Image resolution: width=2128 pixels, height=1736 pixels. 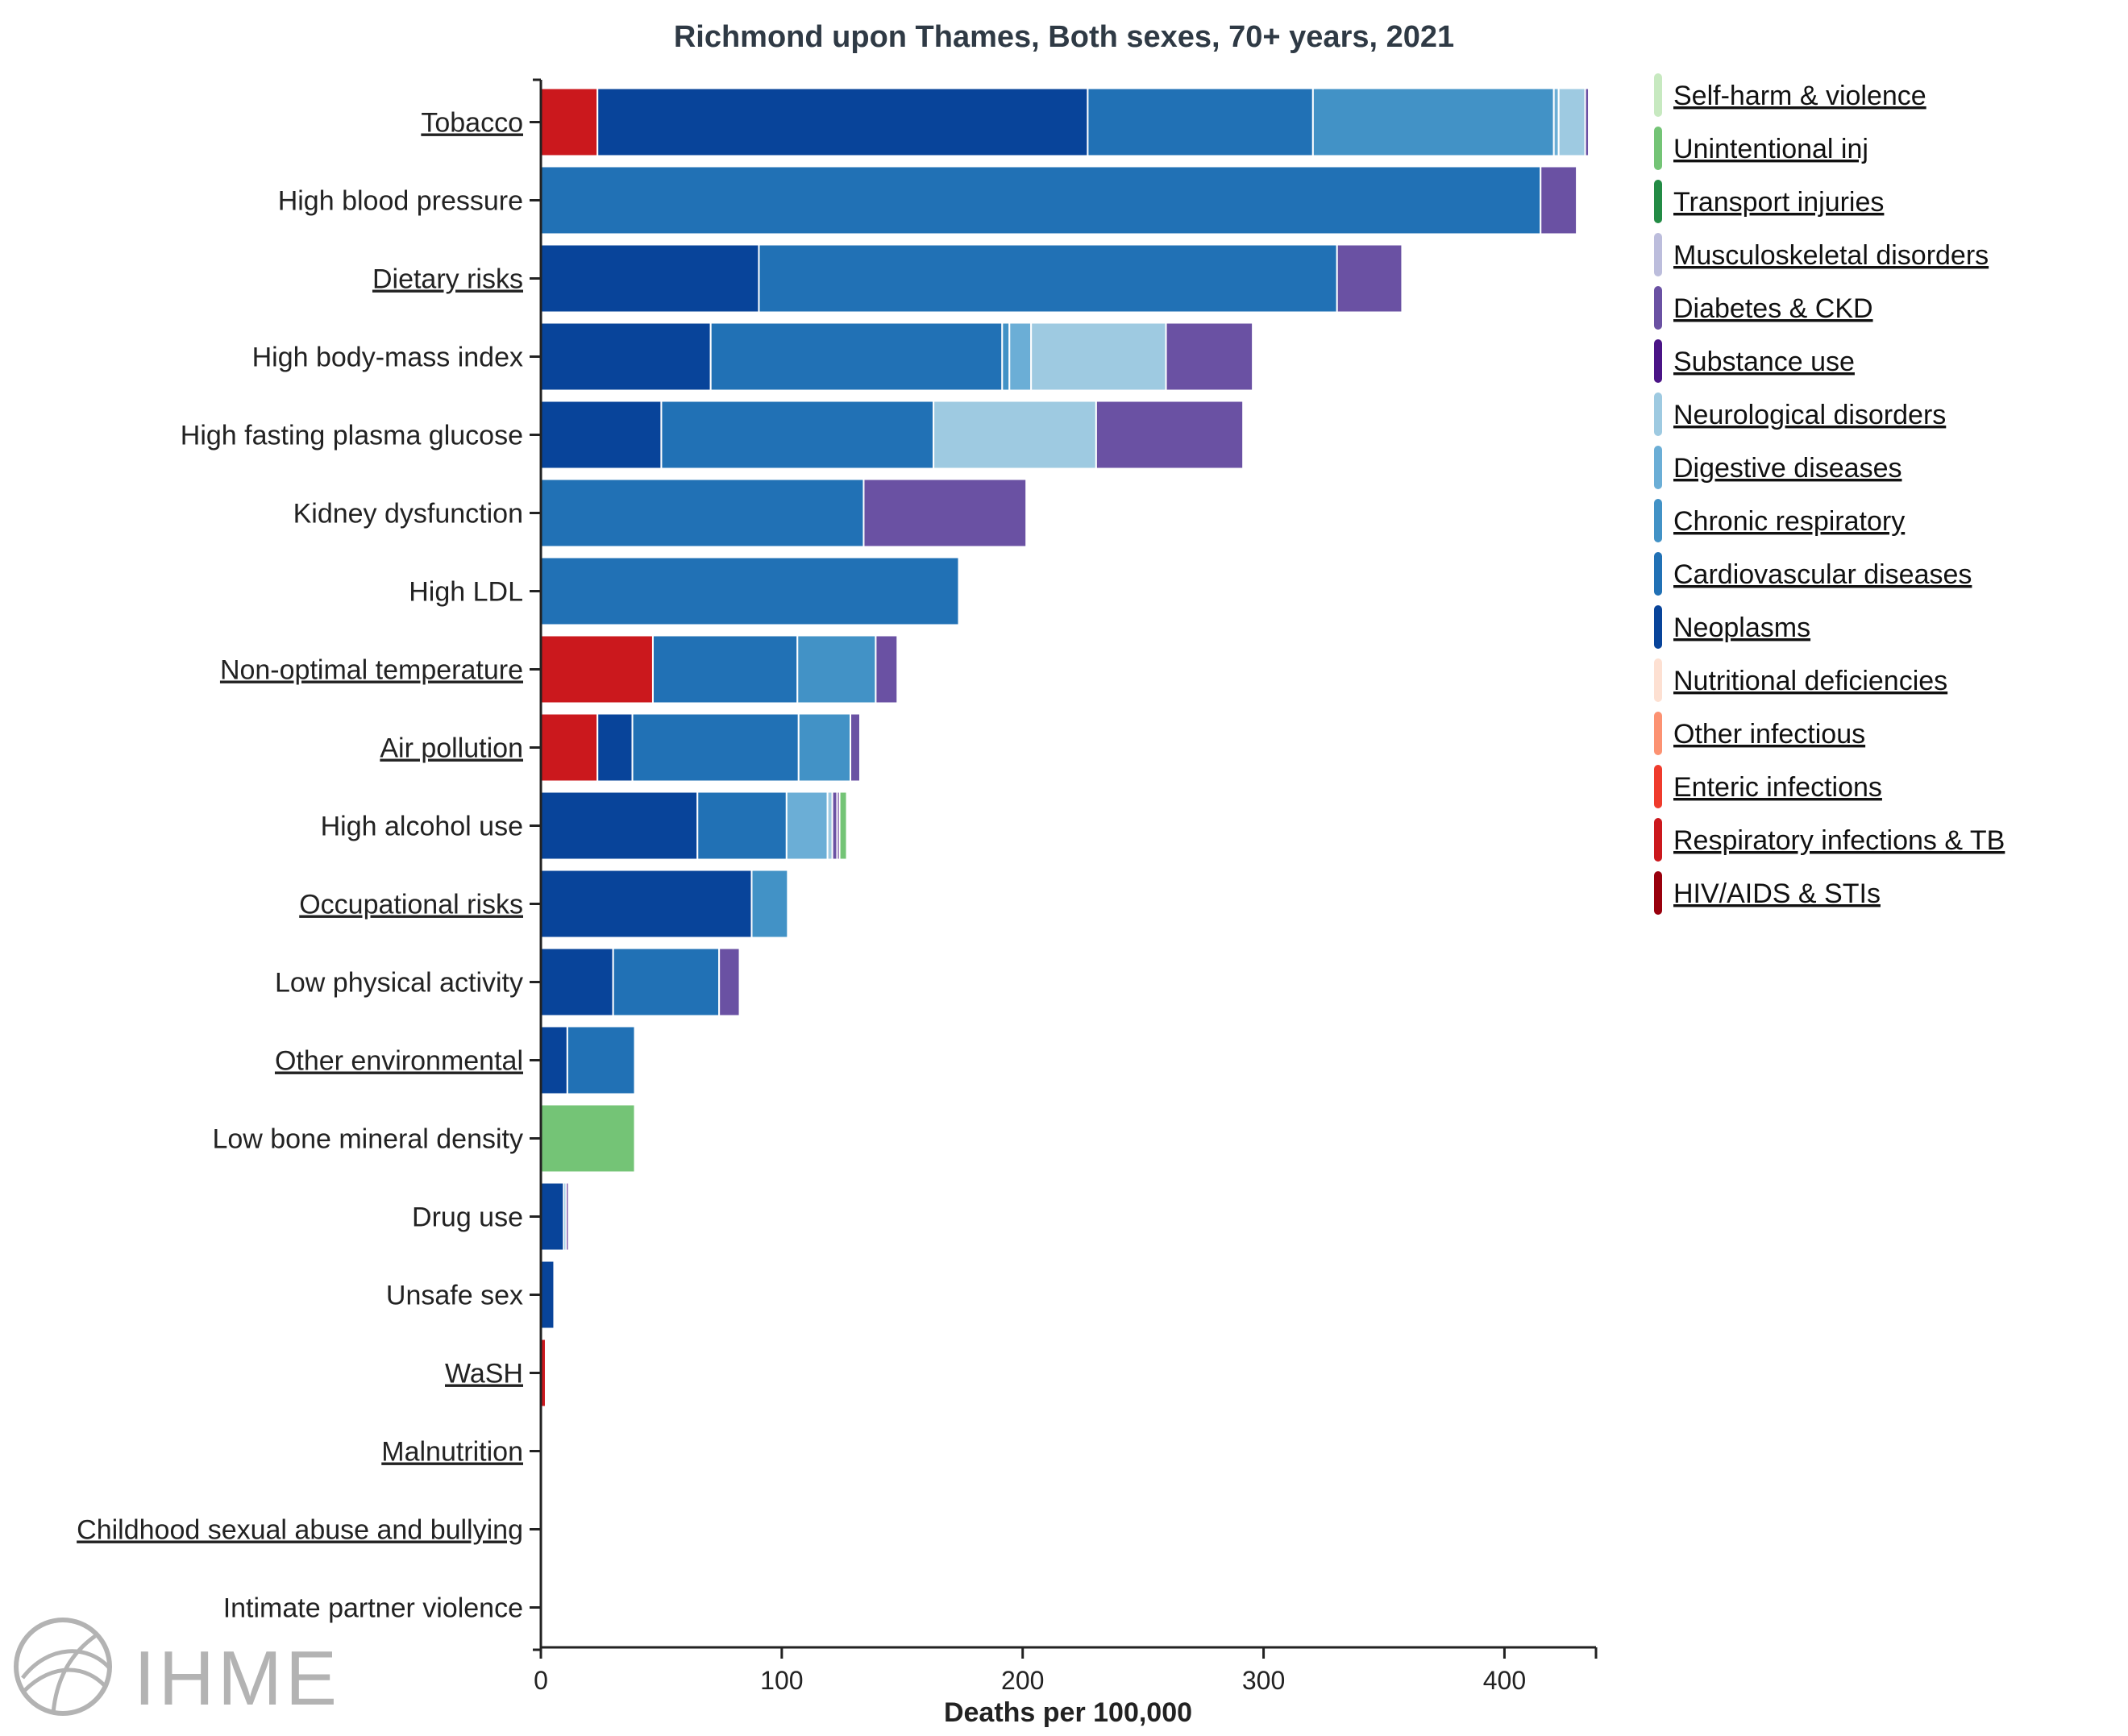 What do you see at coordinates (237, 1678) in the screenshot?
I see `ihme-logo-text: IHME` at bounding box center [237, 1678].